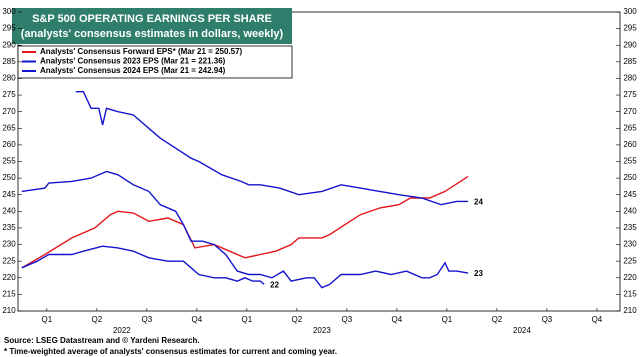 The width and height of the screenshot is (640, 357). I want to click on year-label: 2022, so click(122, 330).